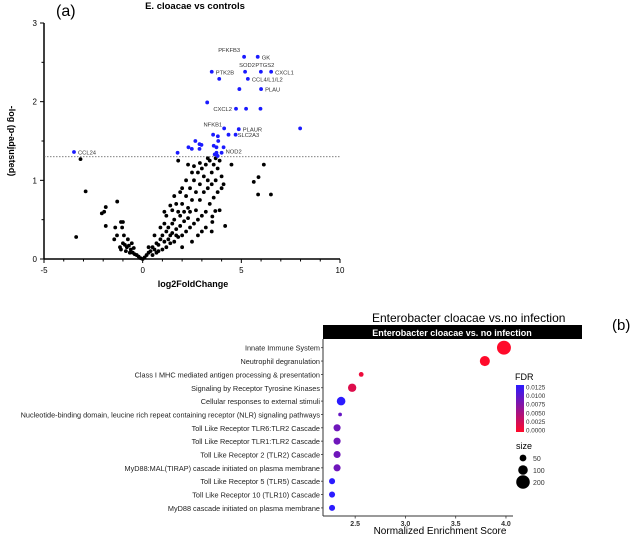  I want to click on pathway-label: Toll Like Receptor TLR1:TLR2 Cascade, so click(256, 441).